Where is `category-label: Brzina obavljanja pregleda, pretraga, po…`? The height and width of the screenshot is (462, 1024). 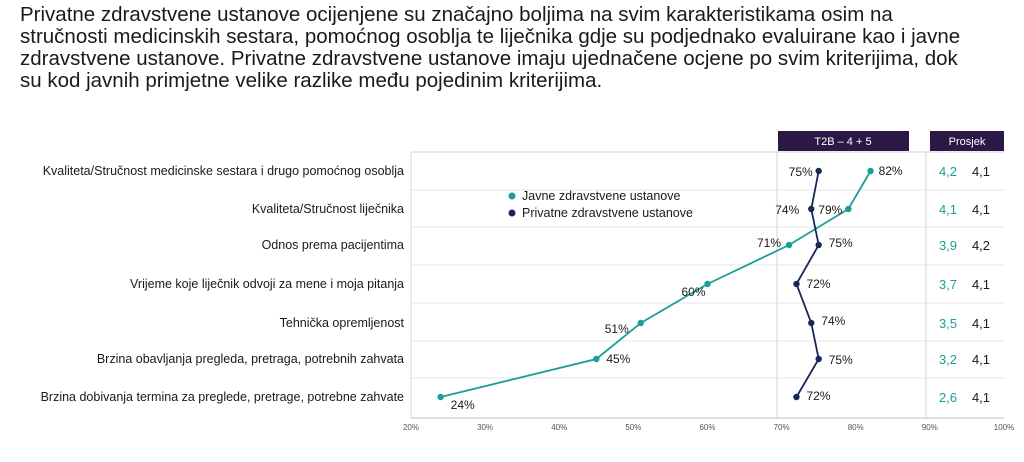 category-label: Brzina obavljanja pregleda, pretraga, po… is located at coordinates (250, 359).